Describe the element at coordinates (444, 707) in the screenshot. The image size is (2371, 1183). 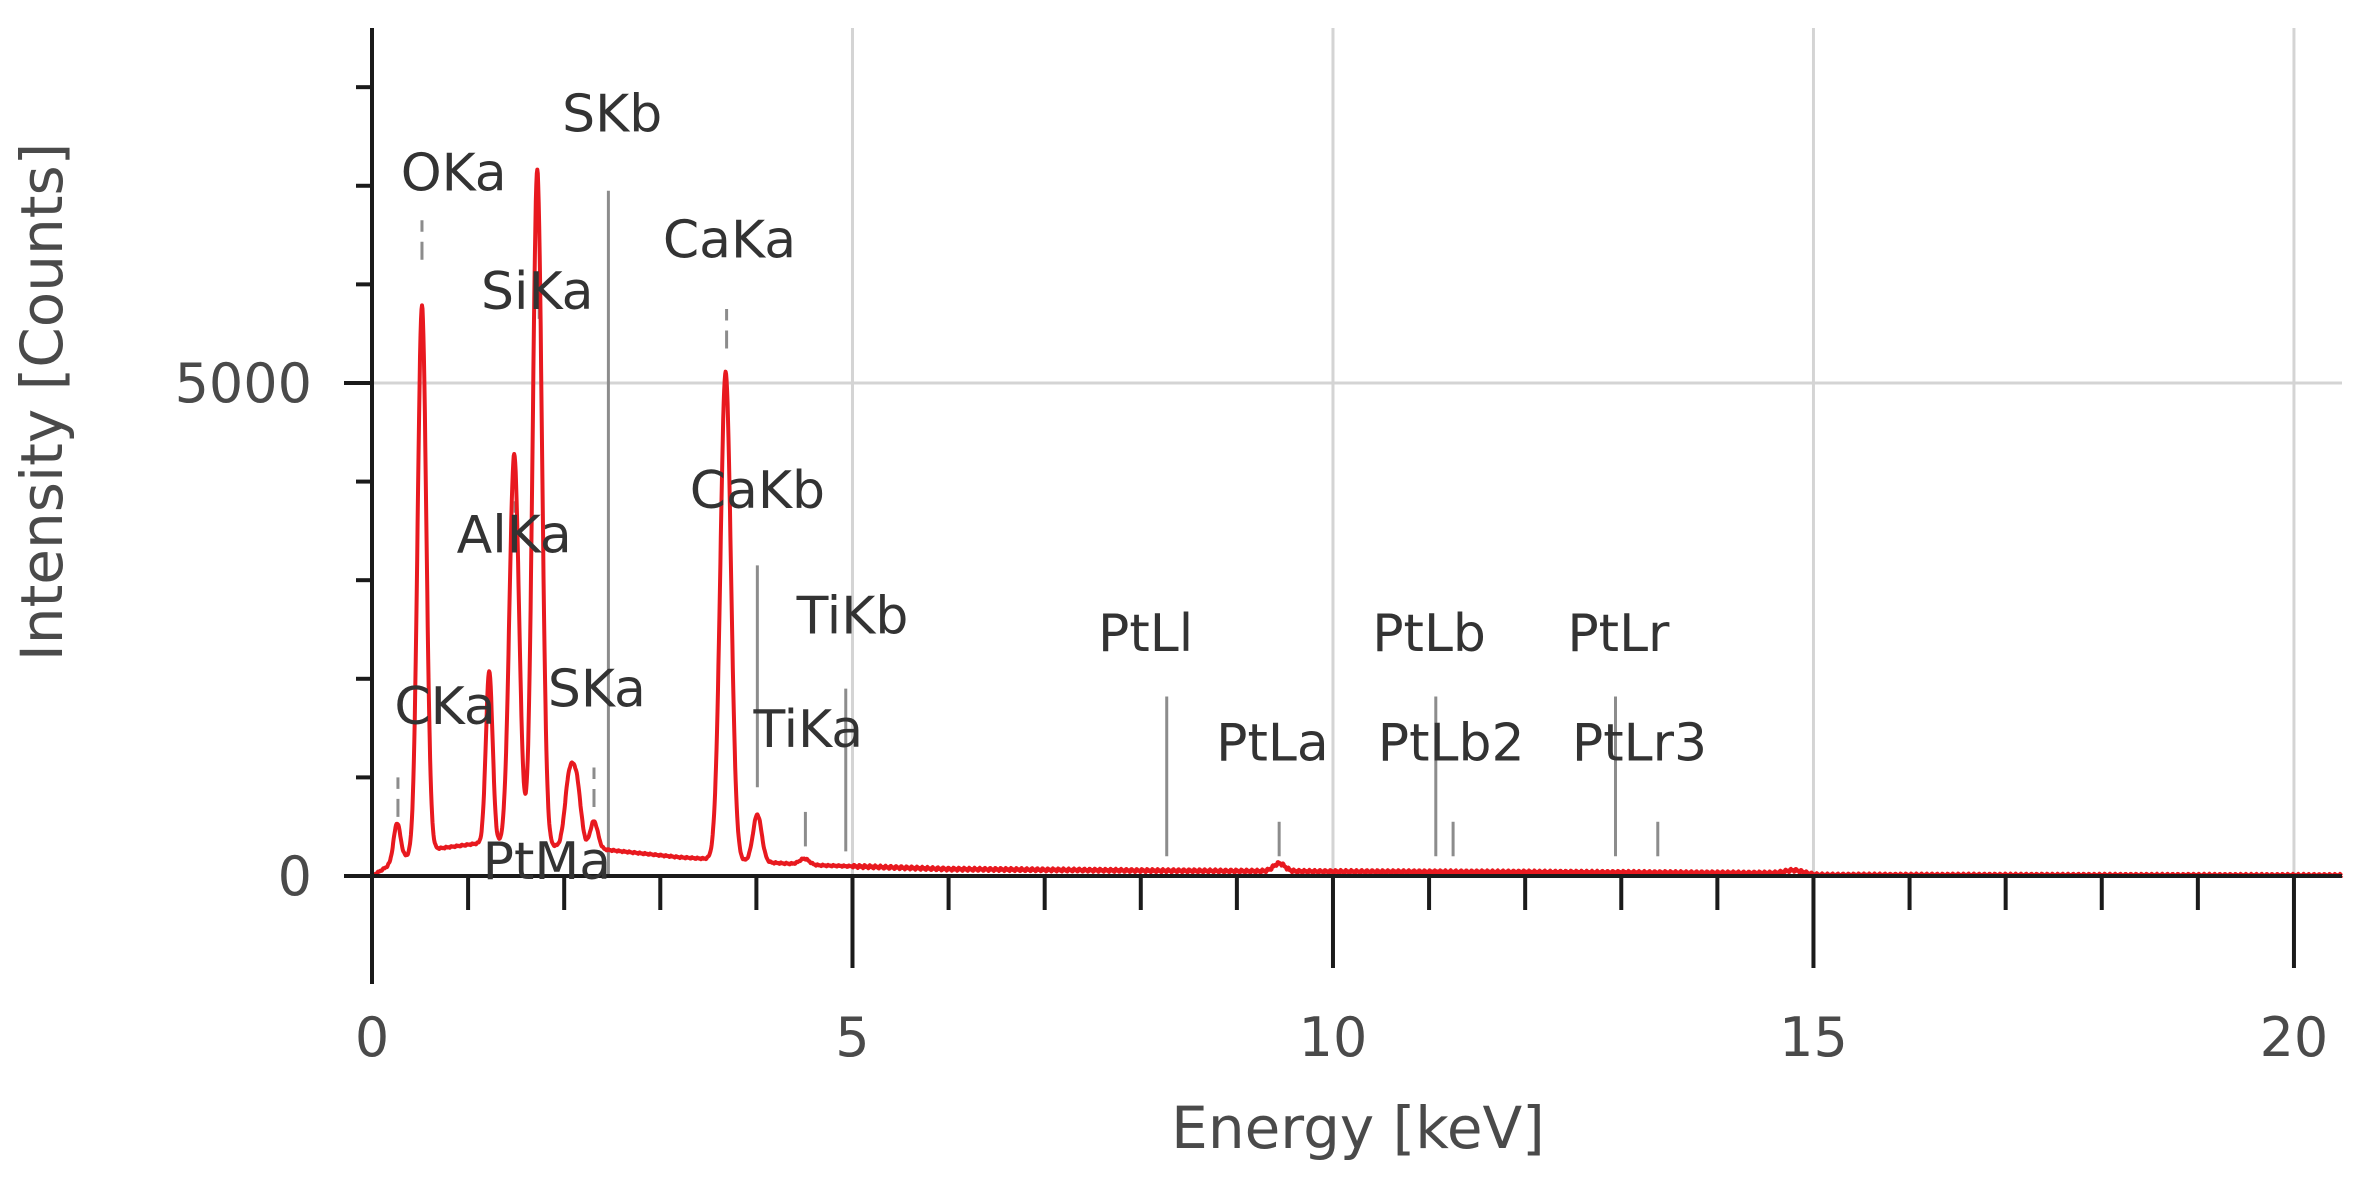
I see `peak-label-cka: CKa` at that location.